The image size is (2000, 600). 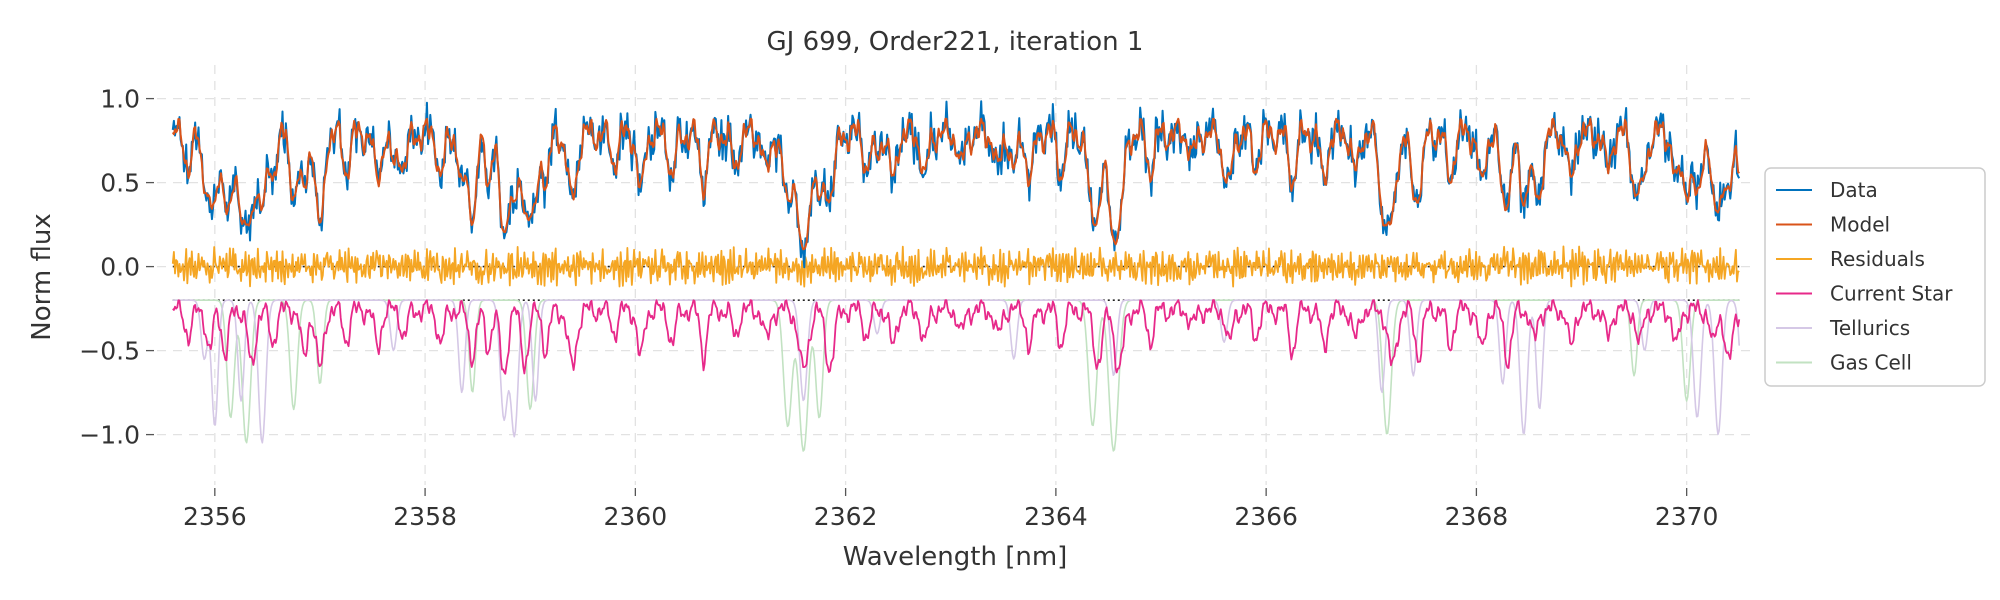 What do you see at coordinates (636, 516) in the screenshot?
I see `x-tick-label: 2360` at bounding box center [636, 516].